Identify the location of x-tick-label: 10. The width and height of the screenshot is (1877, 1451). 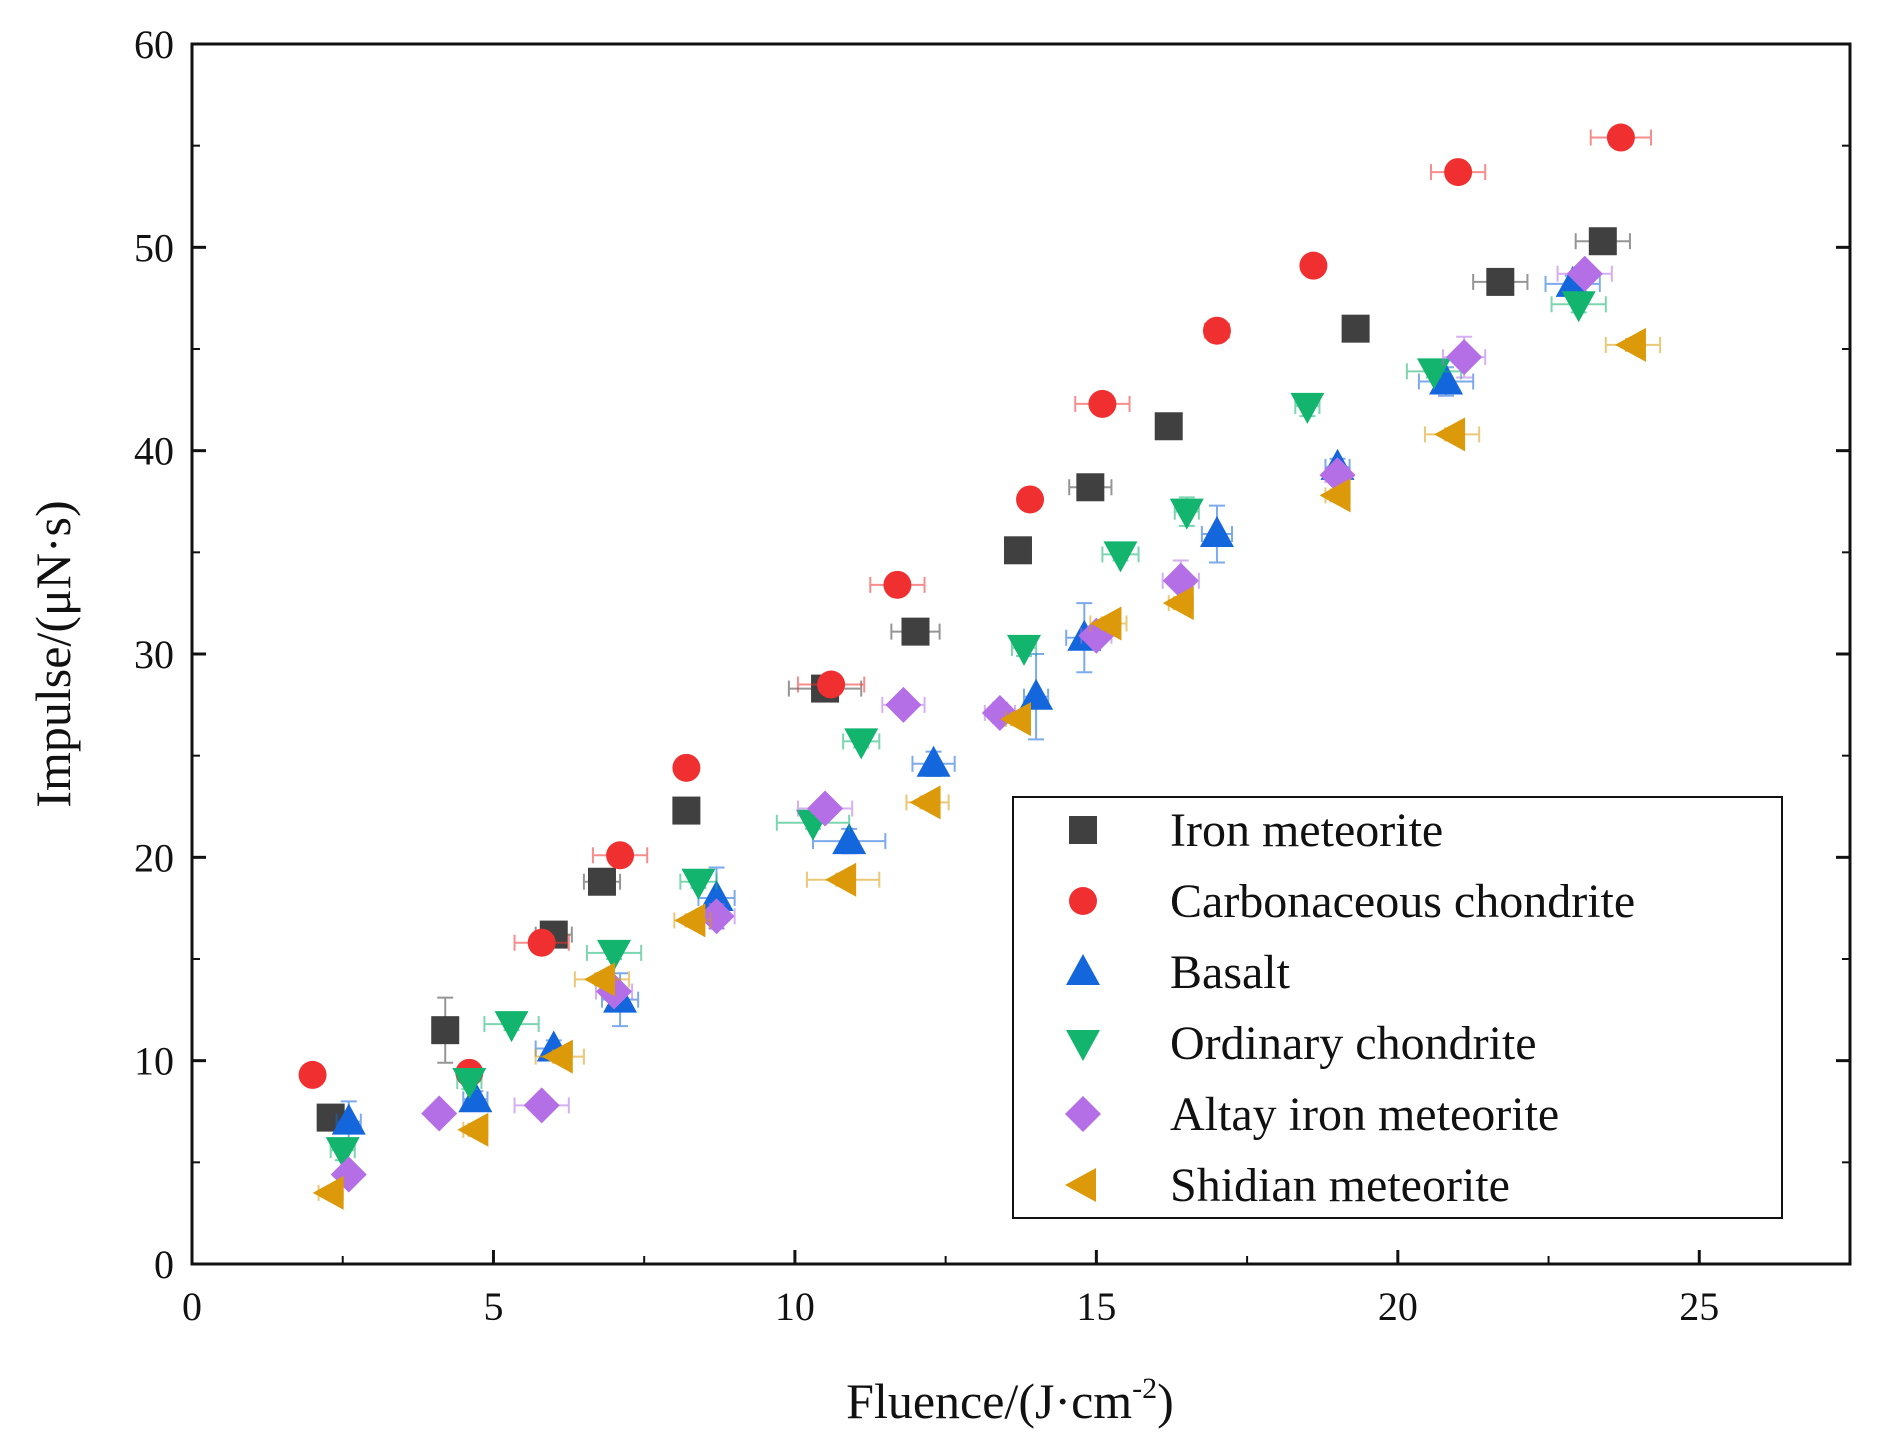
(795, 1306).